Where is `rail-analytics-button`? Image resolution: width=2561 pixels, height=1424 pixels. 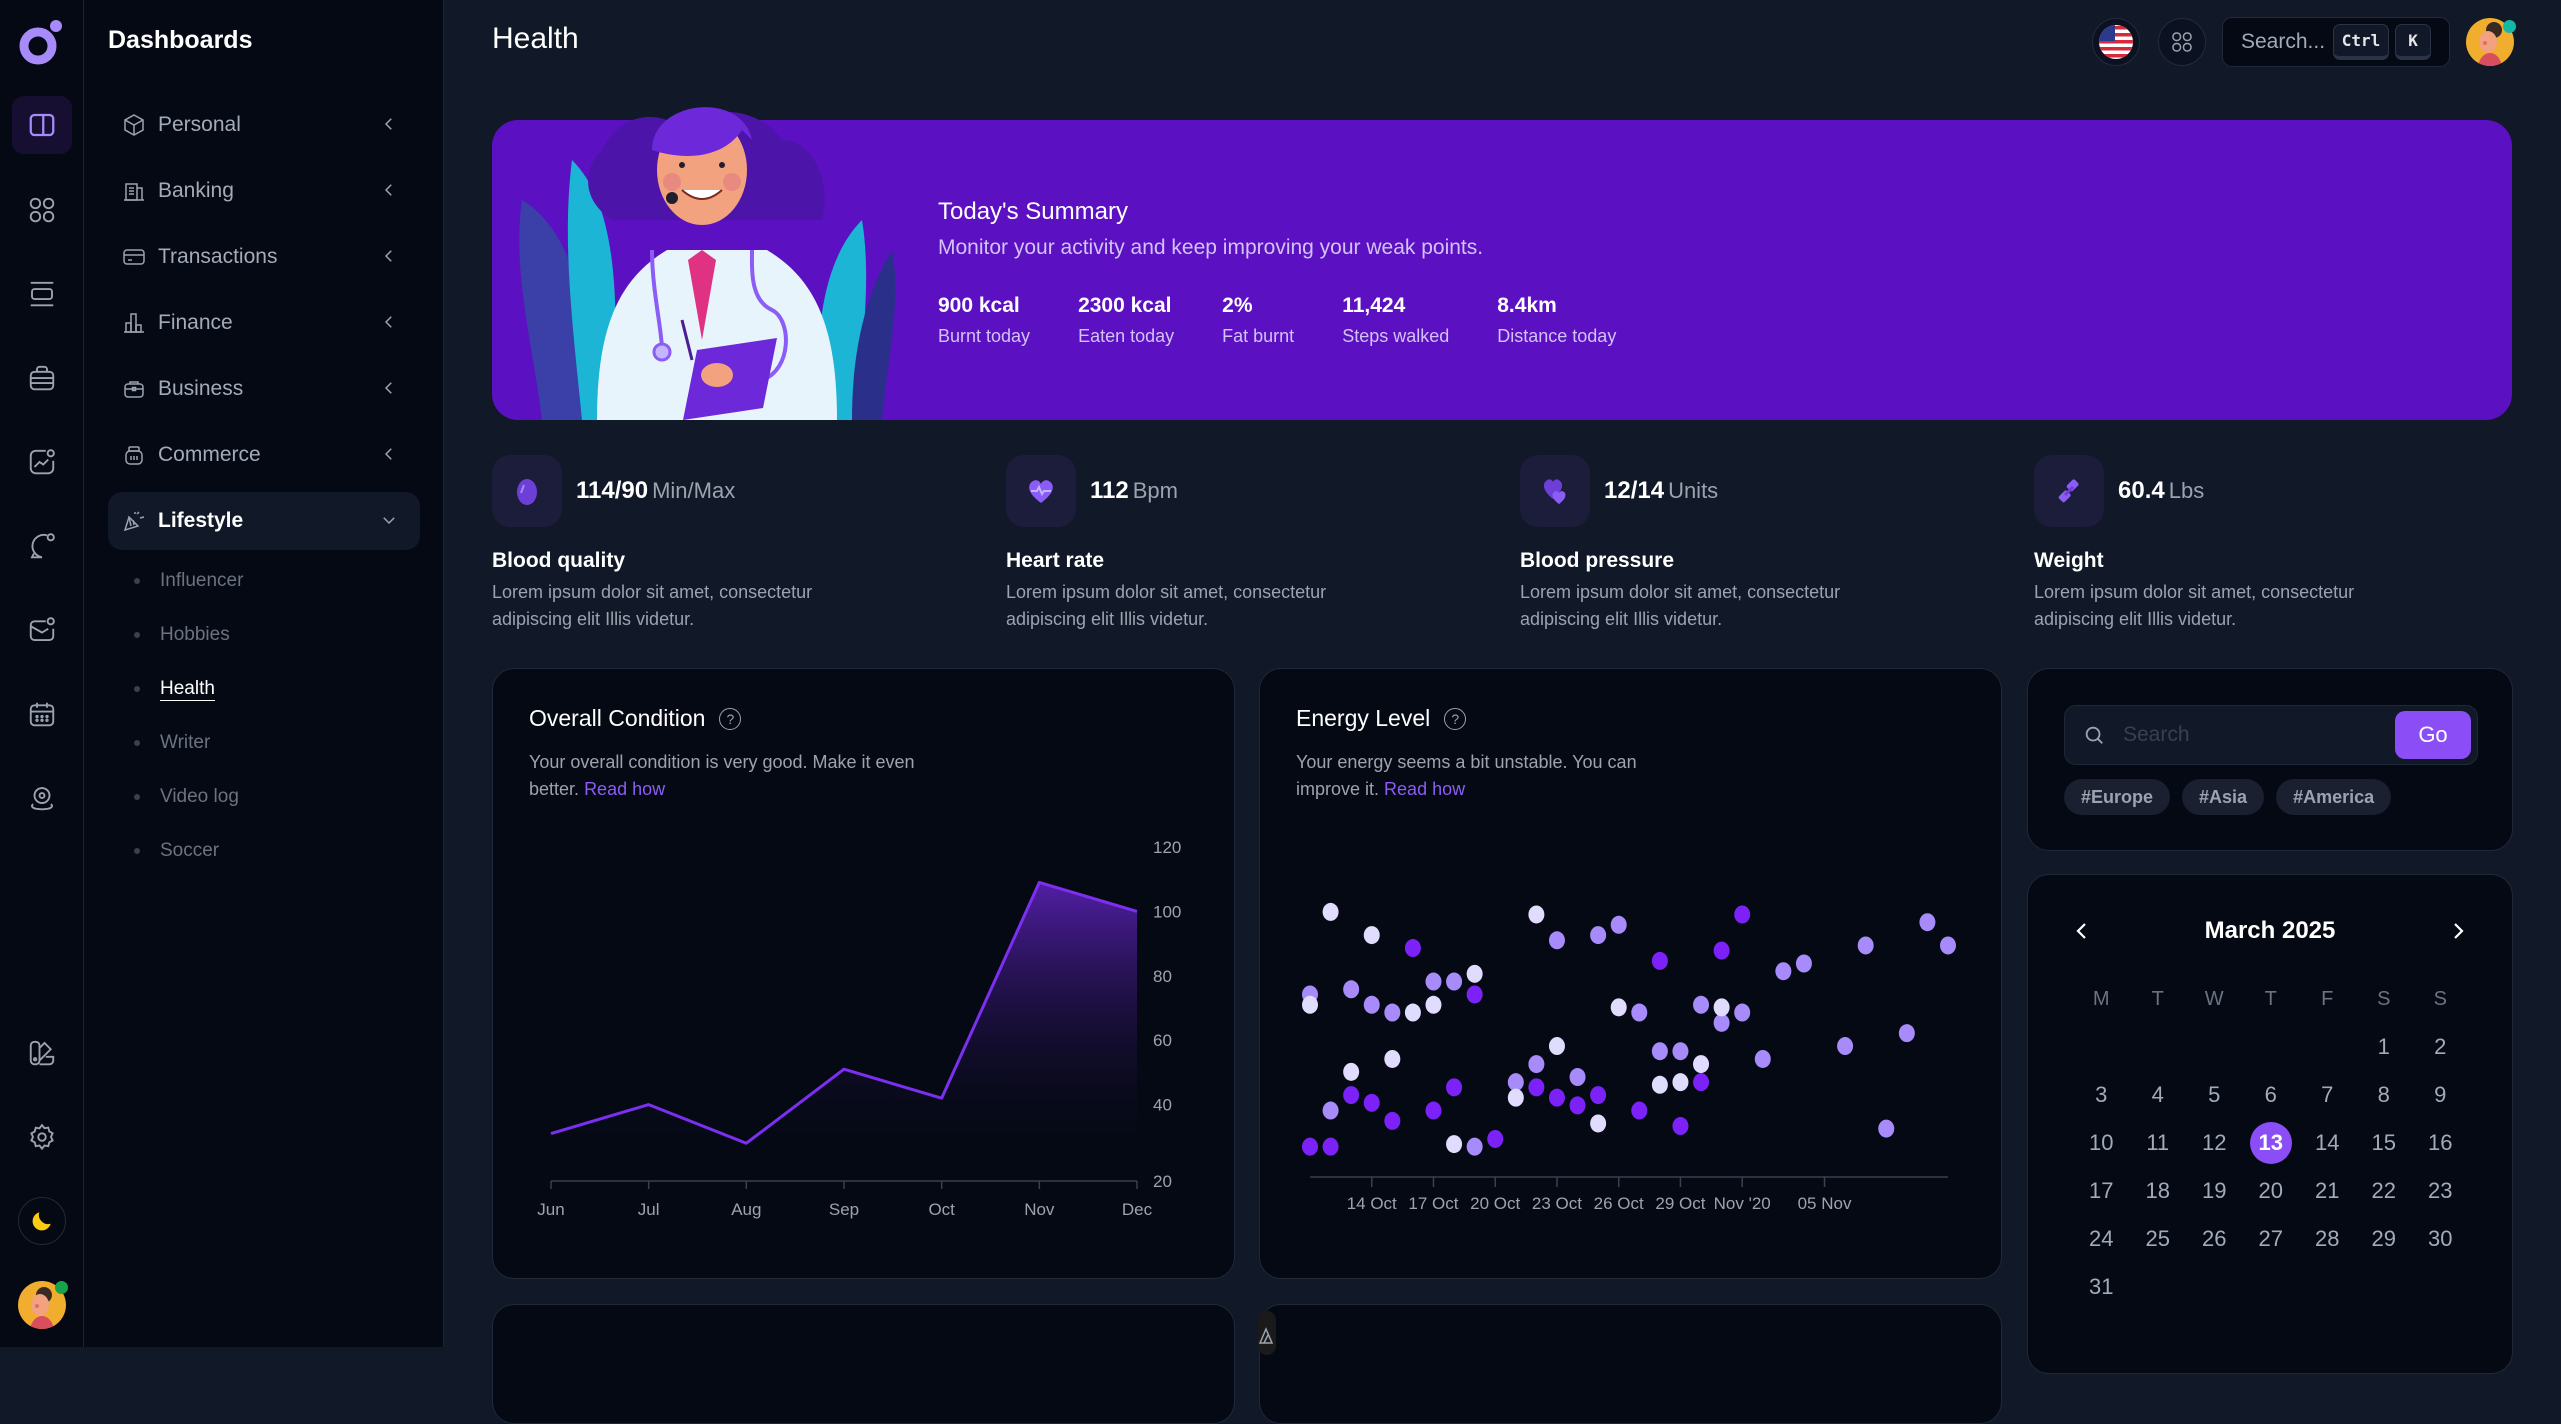 rail-analytics-button is located at coordinates (42, 462).